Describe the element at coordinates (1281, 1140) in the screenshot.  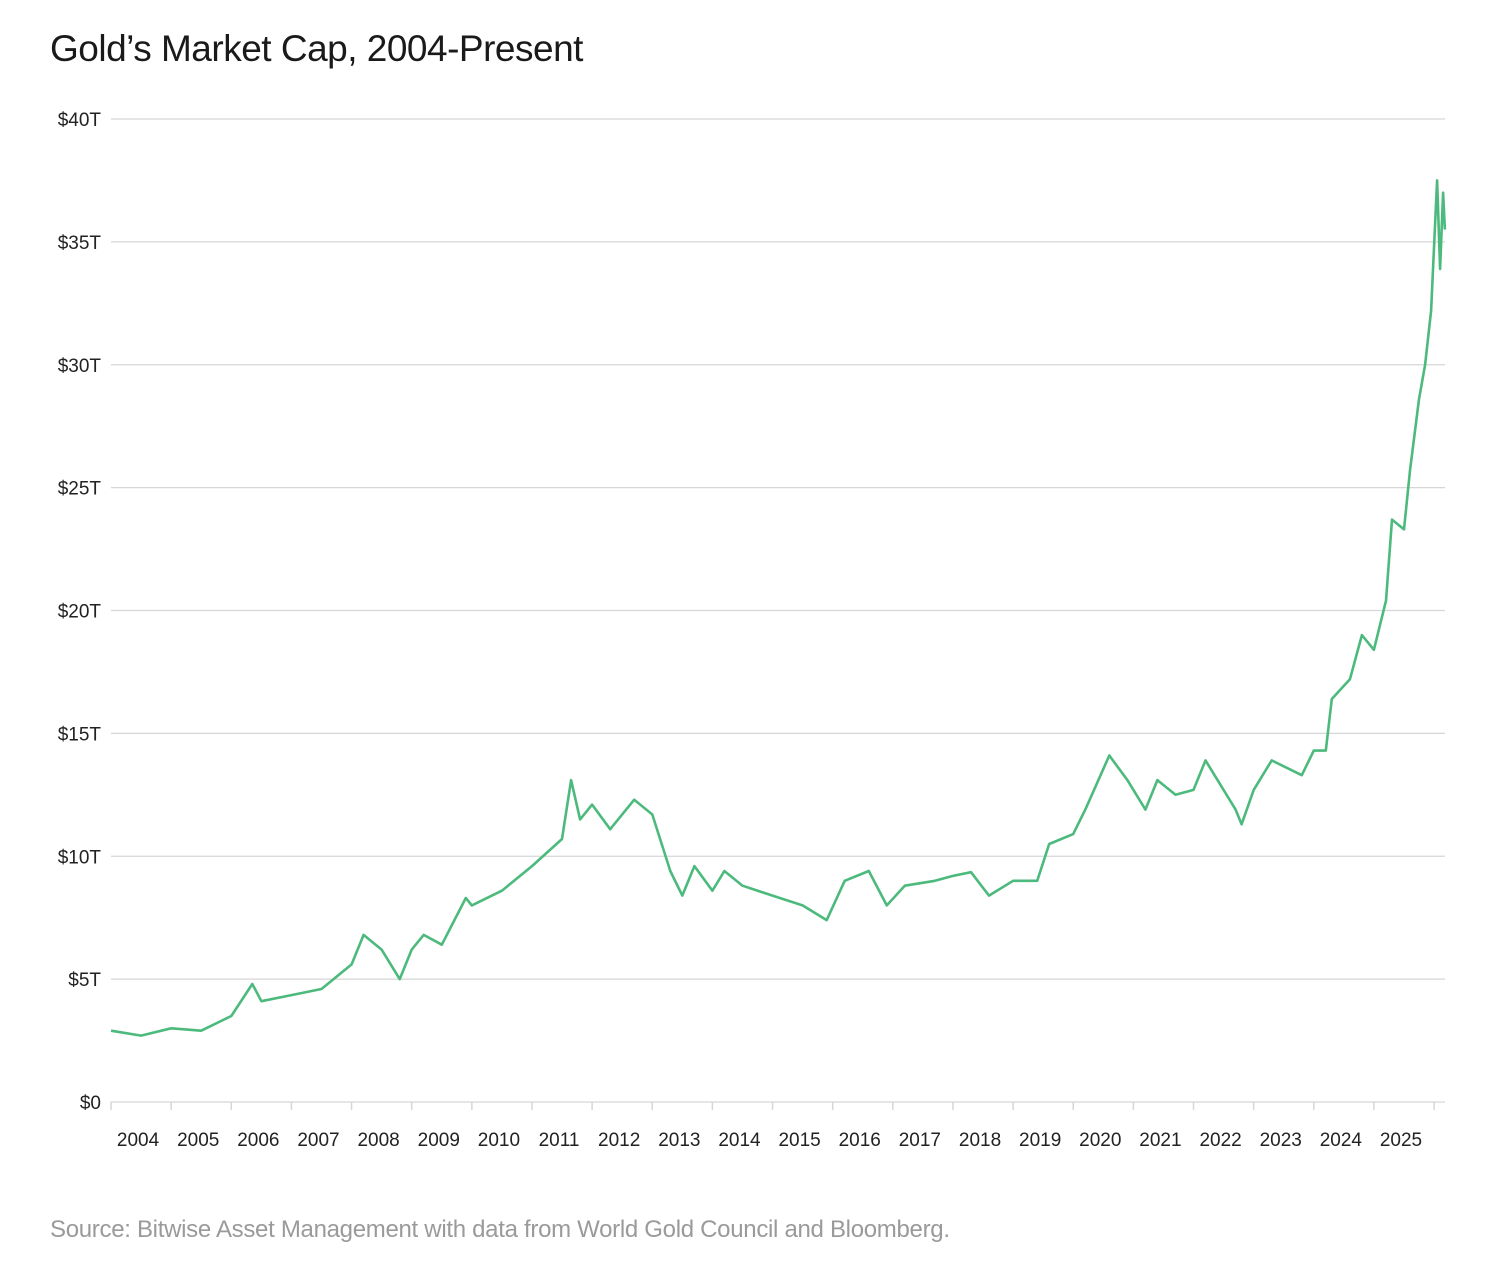
I see `x-tick-label: 2023` at that location.